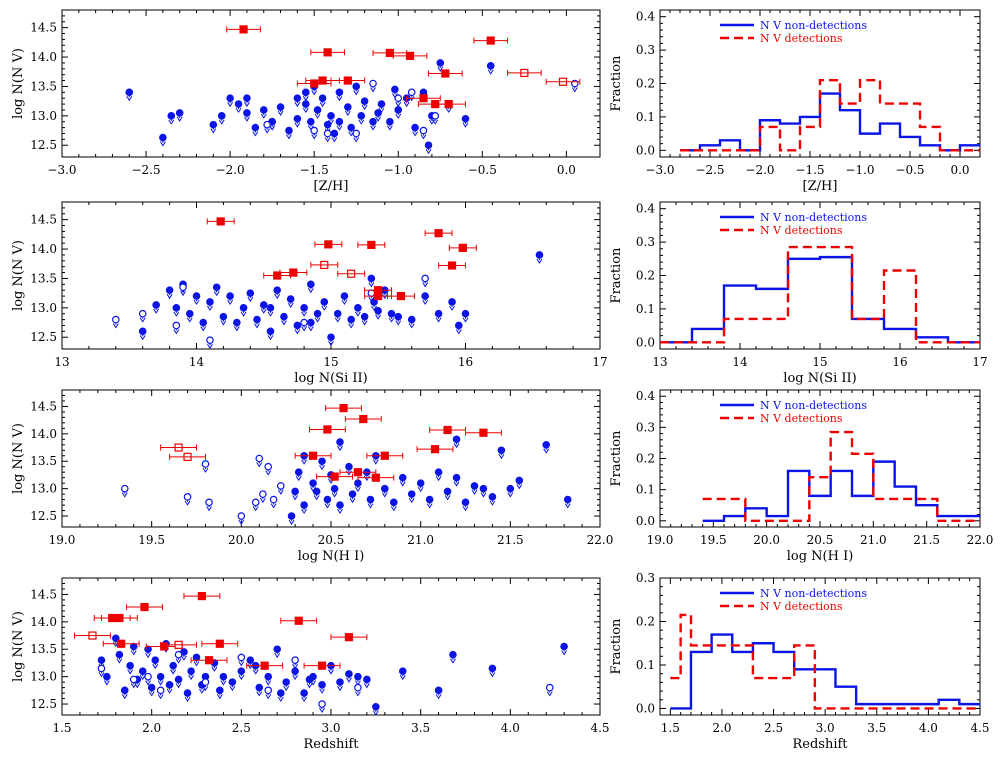 The image size is (1008, 768). What do you see at coordinates (465, 362) in the screenshot?
I see `x-tick-label: 16` at bounding box center [465, 362].